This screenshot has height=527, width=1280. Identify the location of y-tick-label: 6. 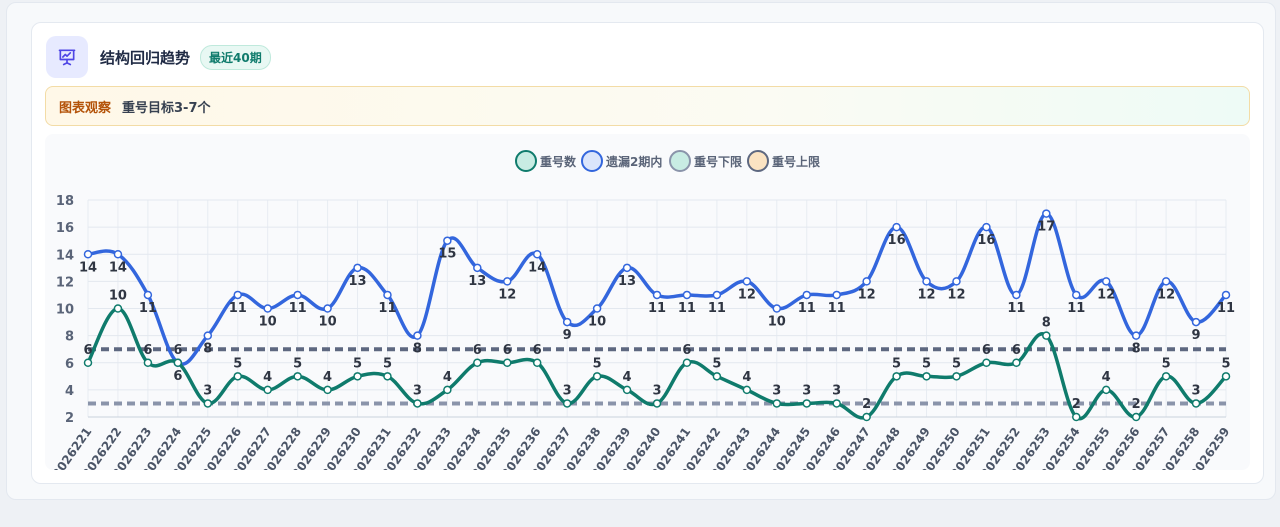
(69, 364).